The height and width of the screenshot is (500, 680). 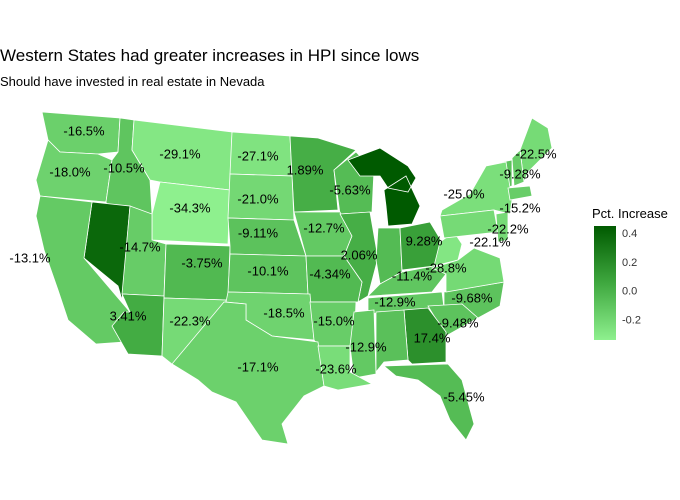 I want to click on legend-tick-label: -0.2, so click(x=631, y=320).